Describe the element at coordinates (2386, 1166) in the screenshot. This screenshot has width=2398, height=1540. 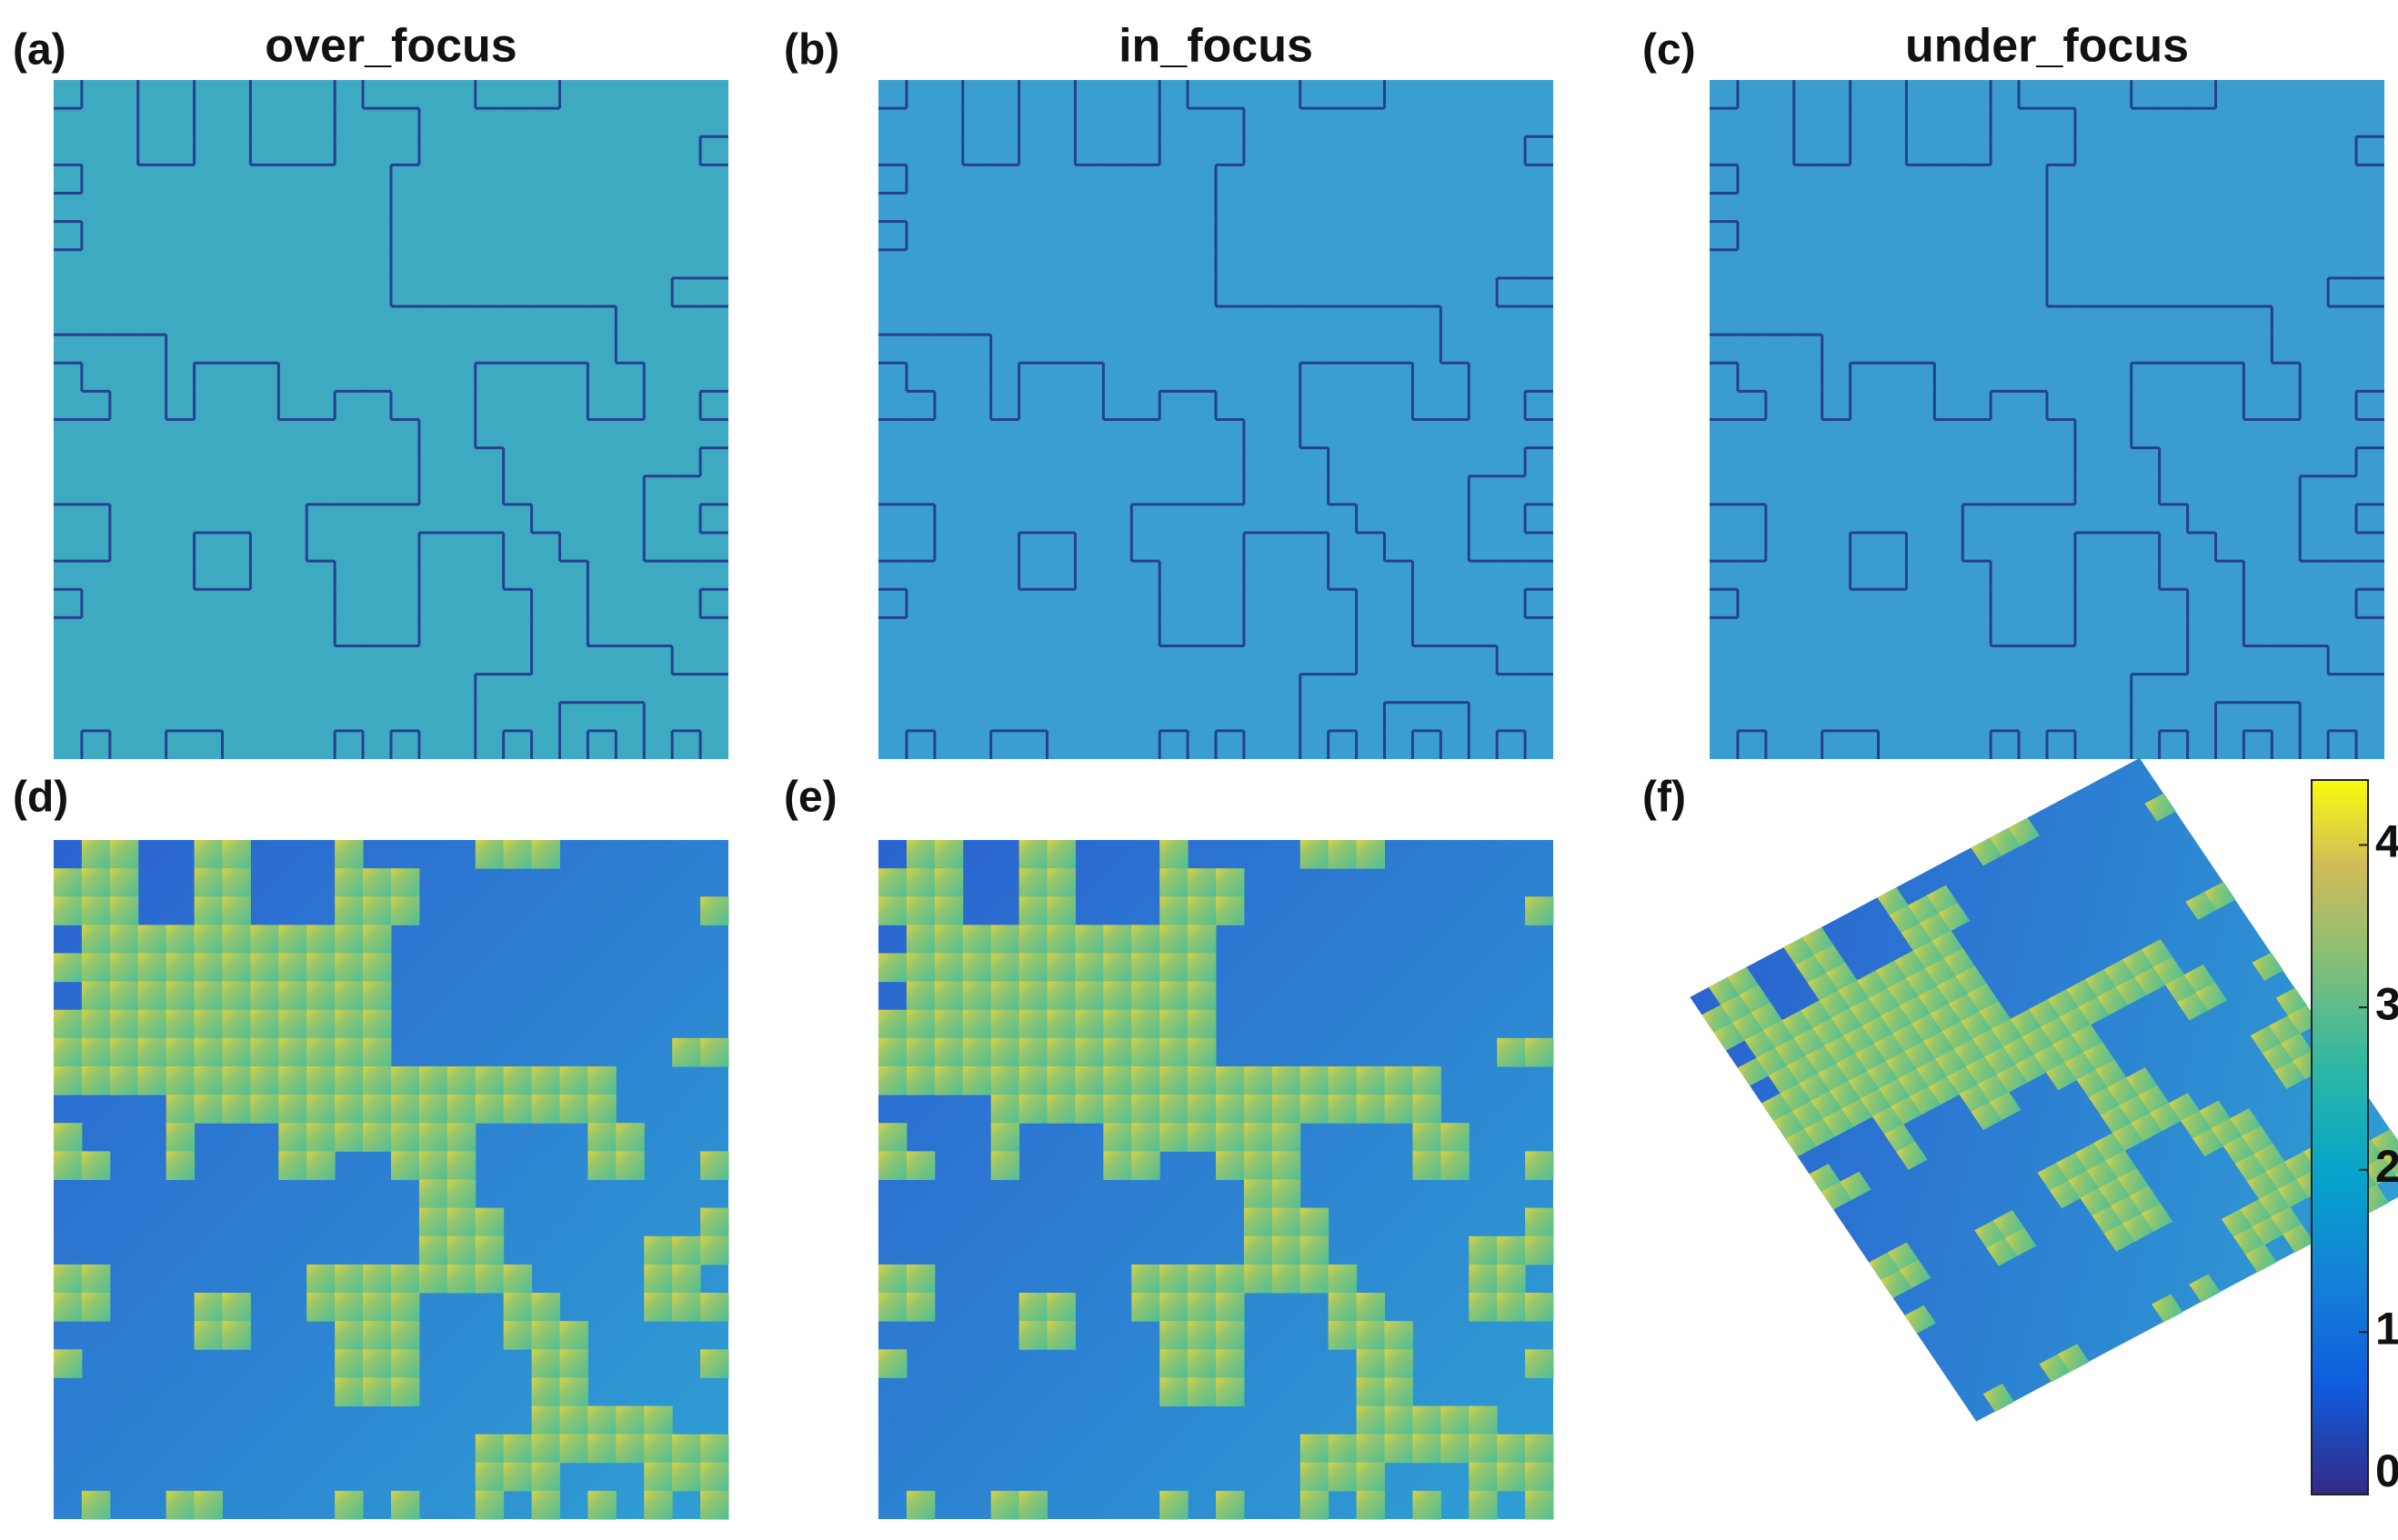
I see `colorbar-tick-label: 2` at that location.